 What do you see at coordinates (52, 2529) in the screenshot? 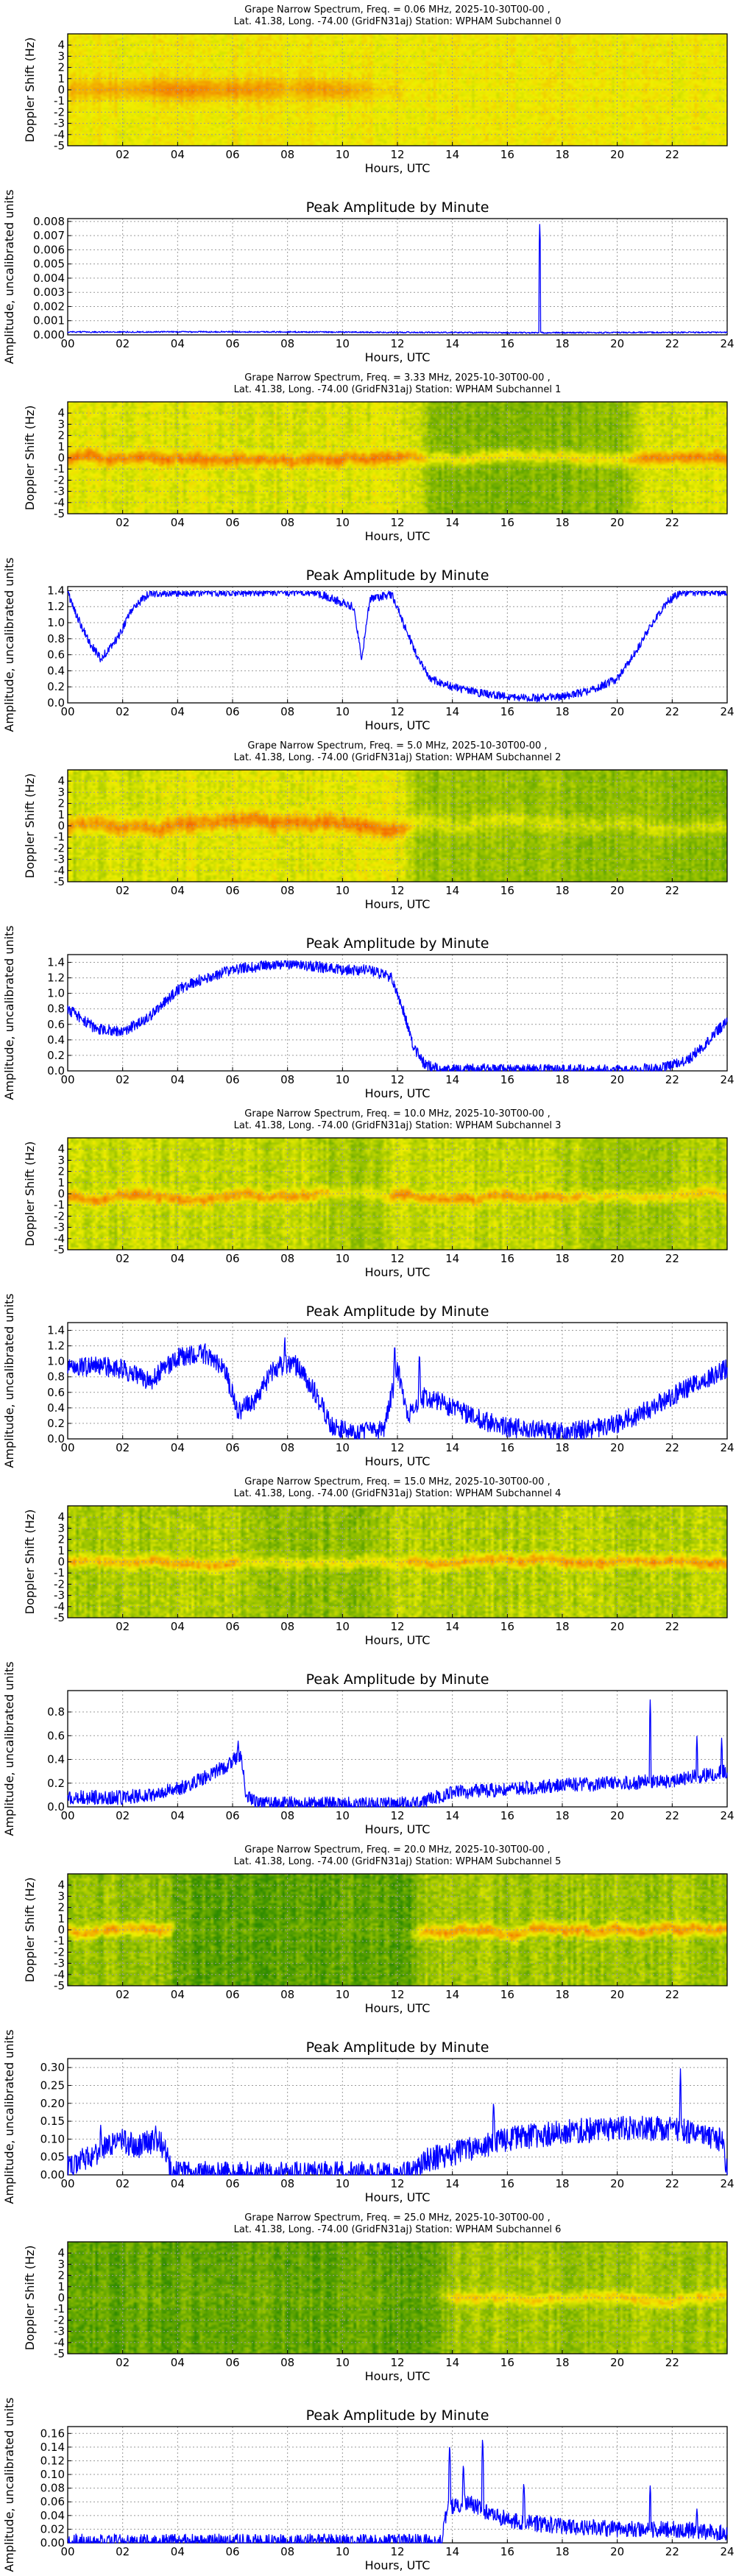
I see `y-tick-label: 0.02` at bounding box center [52, 2529].